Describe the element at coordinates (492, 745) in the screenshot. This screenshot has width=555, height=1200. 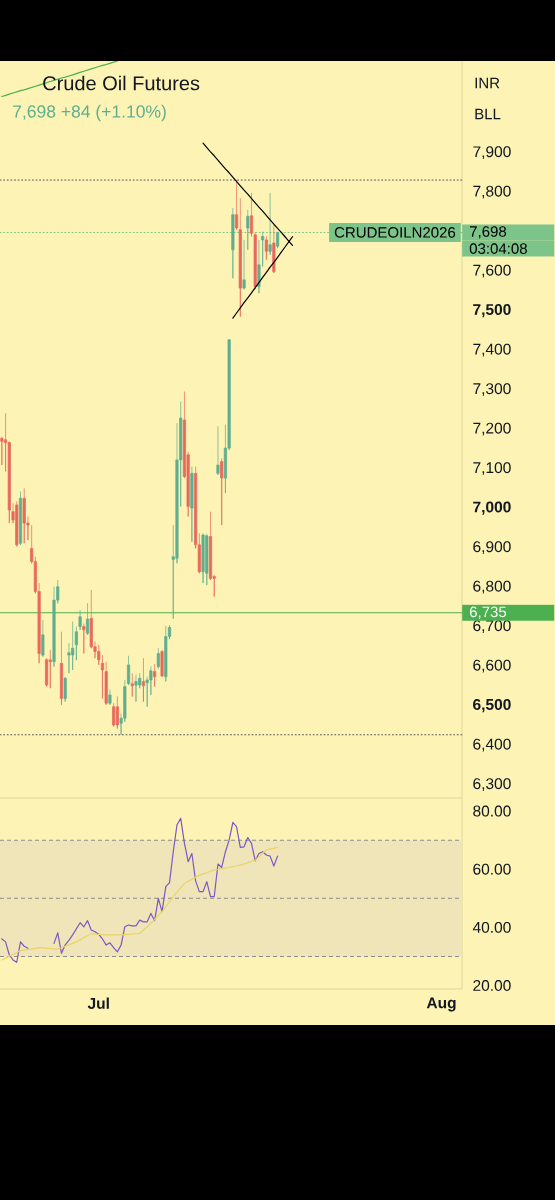
I see `y-tick-label: 6,400` at that location.